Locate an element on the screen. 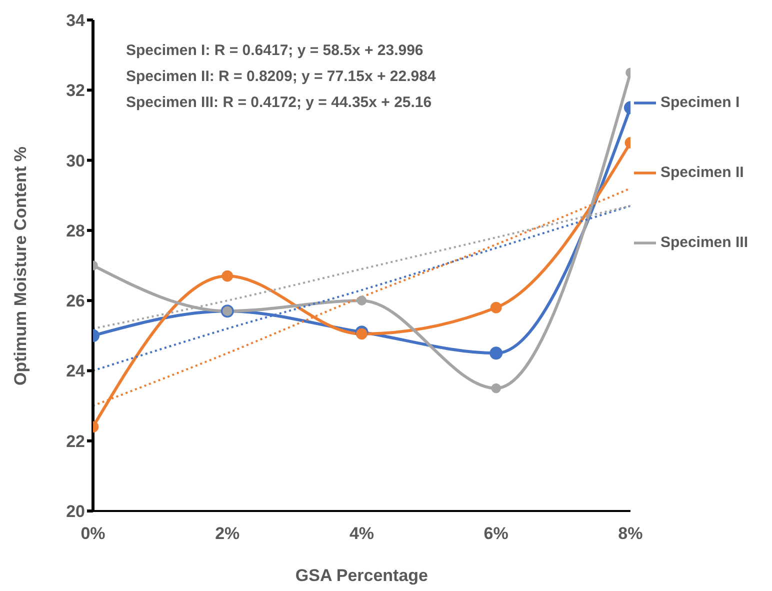 Image resolution: width=772 pixels, height=591 pixels. x-tick-label: 6% is located at coordinates (496, 534).